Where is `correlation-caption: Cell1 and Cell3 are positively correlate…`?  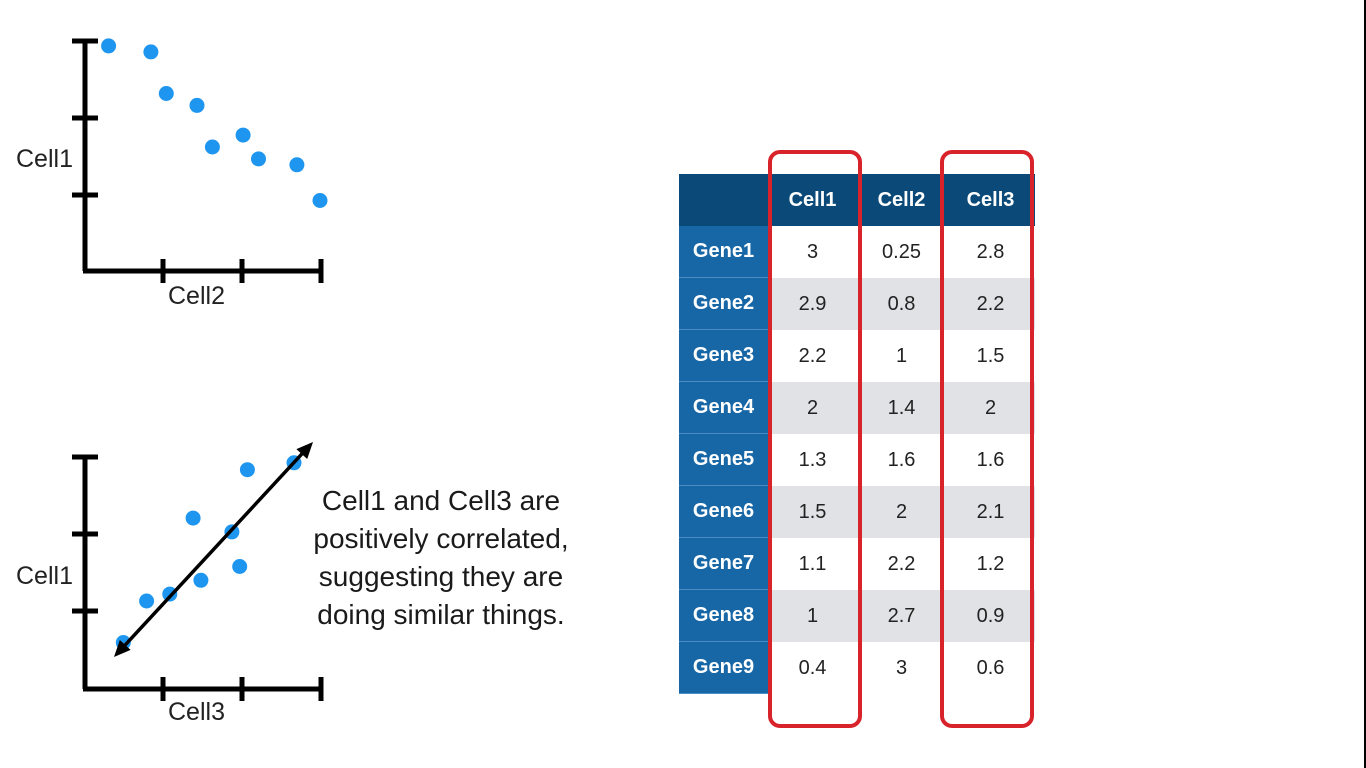 correlation-caption: Cell1 and Cell3 are positively correlate… is located at coordinates (441, 558).